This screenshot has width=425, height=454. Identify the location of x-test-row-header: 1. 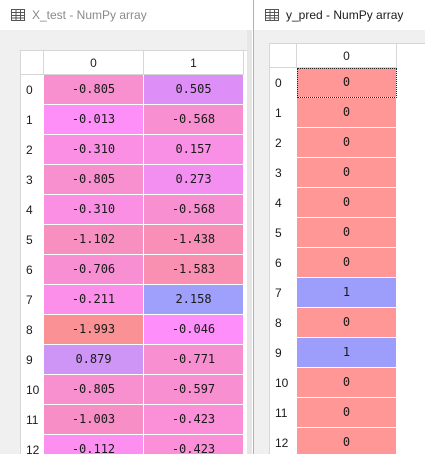
(29, 120).